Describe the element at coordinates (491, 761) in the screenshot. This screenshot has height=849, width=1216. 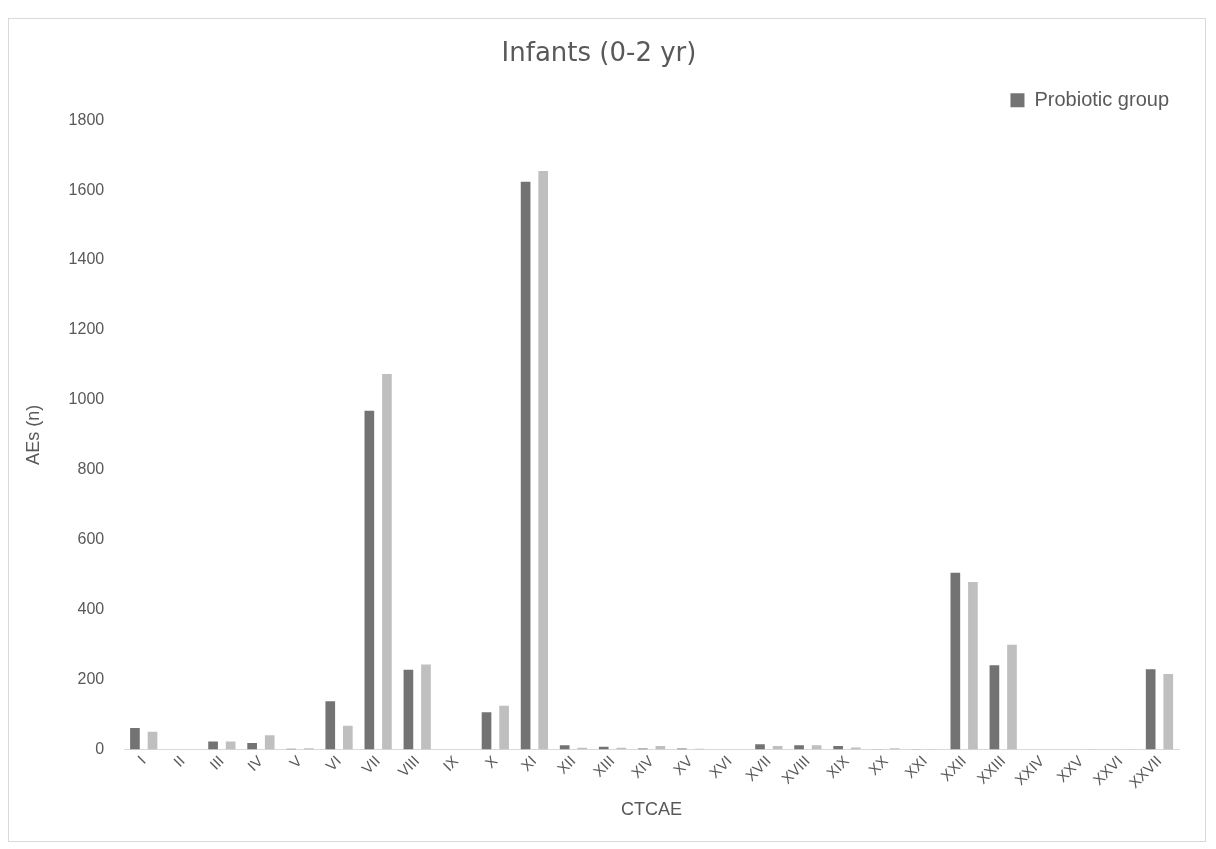
I see `x-tick-label: X` at that location.